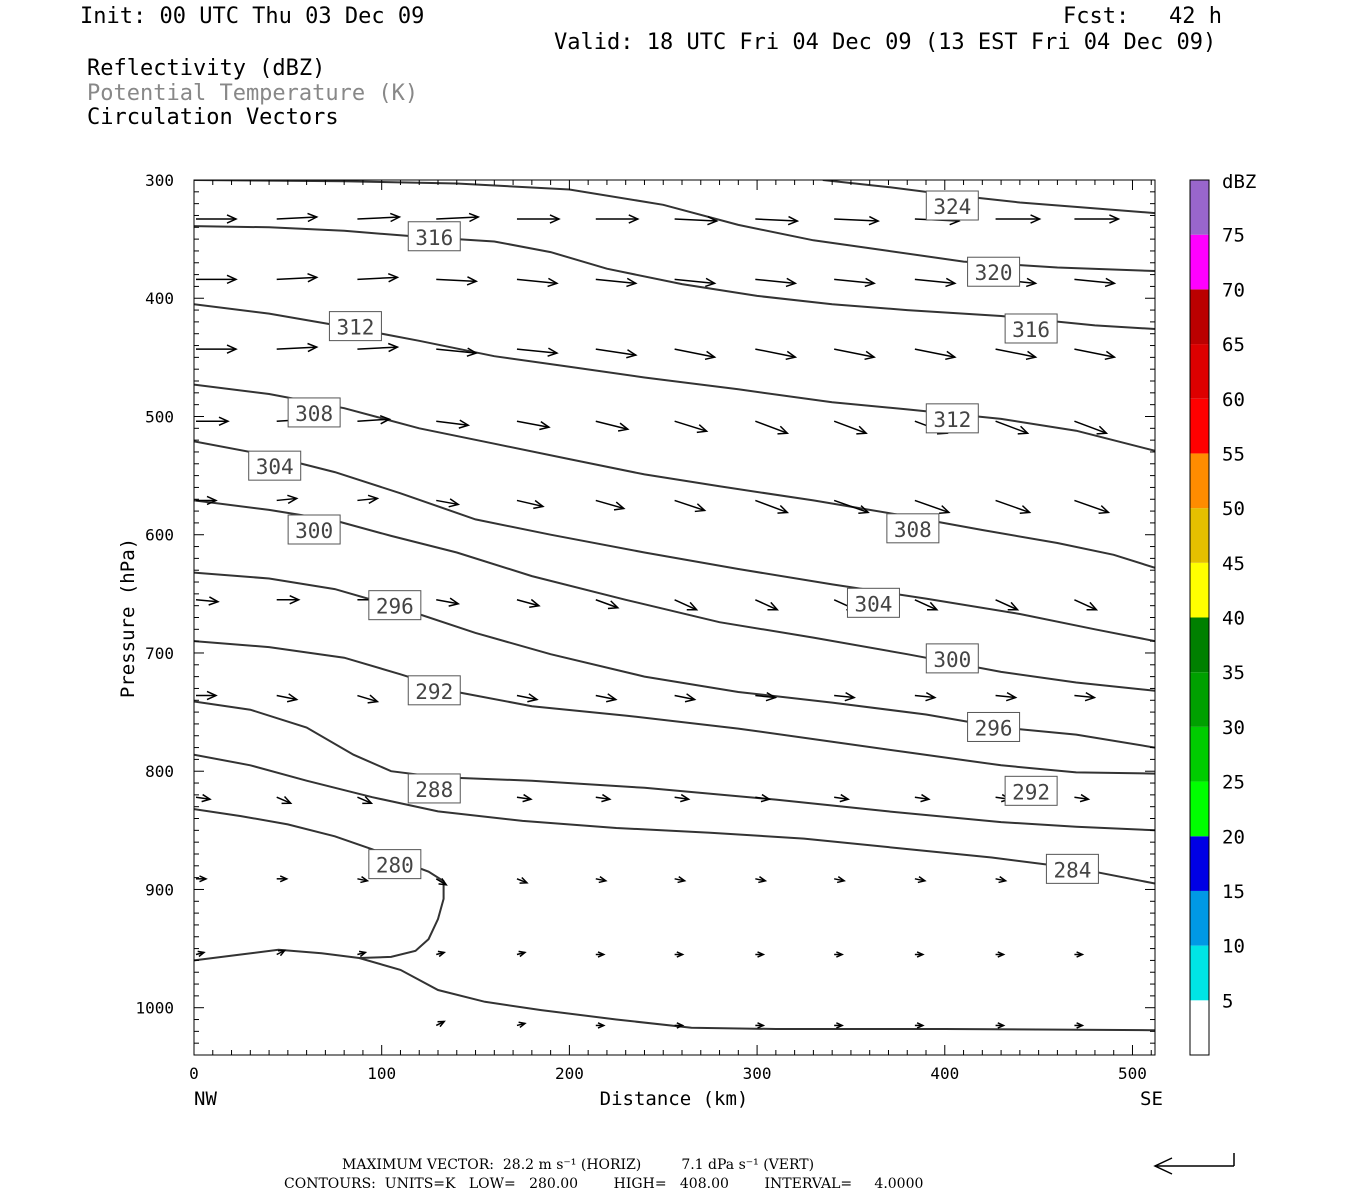 The width and height of the screenshot is (1350, 1200). What do you see at coordinates (159, 889) in the screenshot?
I see `y-tick-label: 900` at bounding box center [159, 889].